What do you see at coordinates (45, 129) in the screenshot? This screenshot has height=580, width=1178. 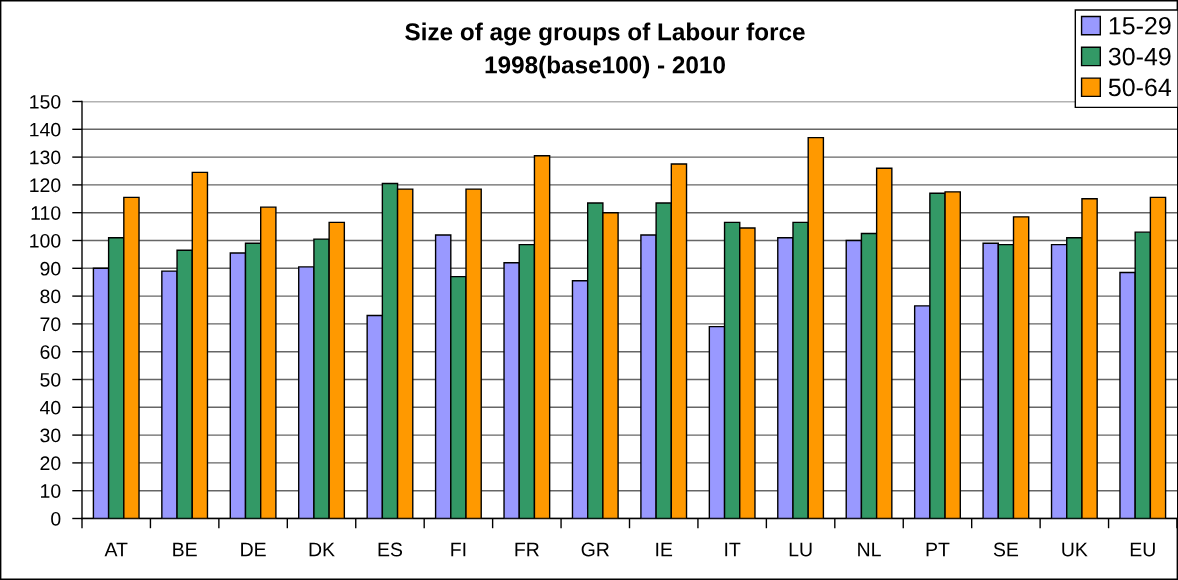 I see `y-tick-label: 140` at bounding box center [45, 129].